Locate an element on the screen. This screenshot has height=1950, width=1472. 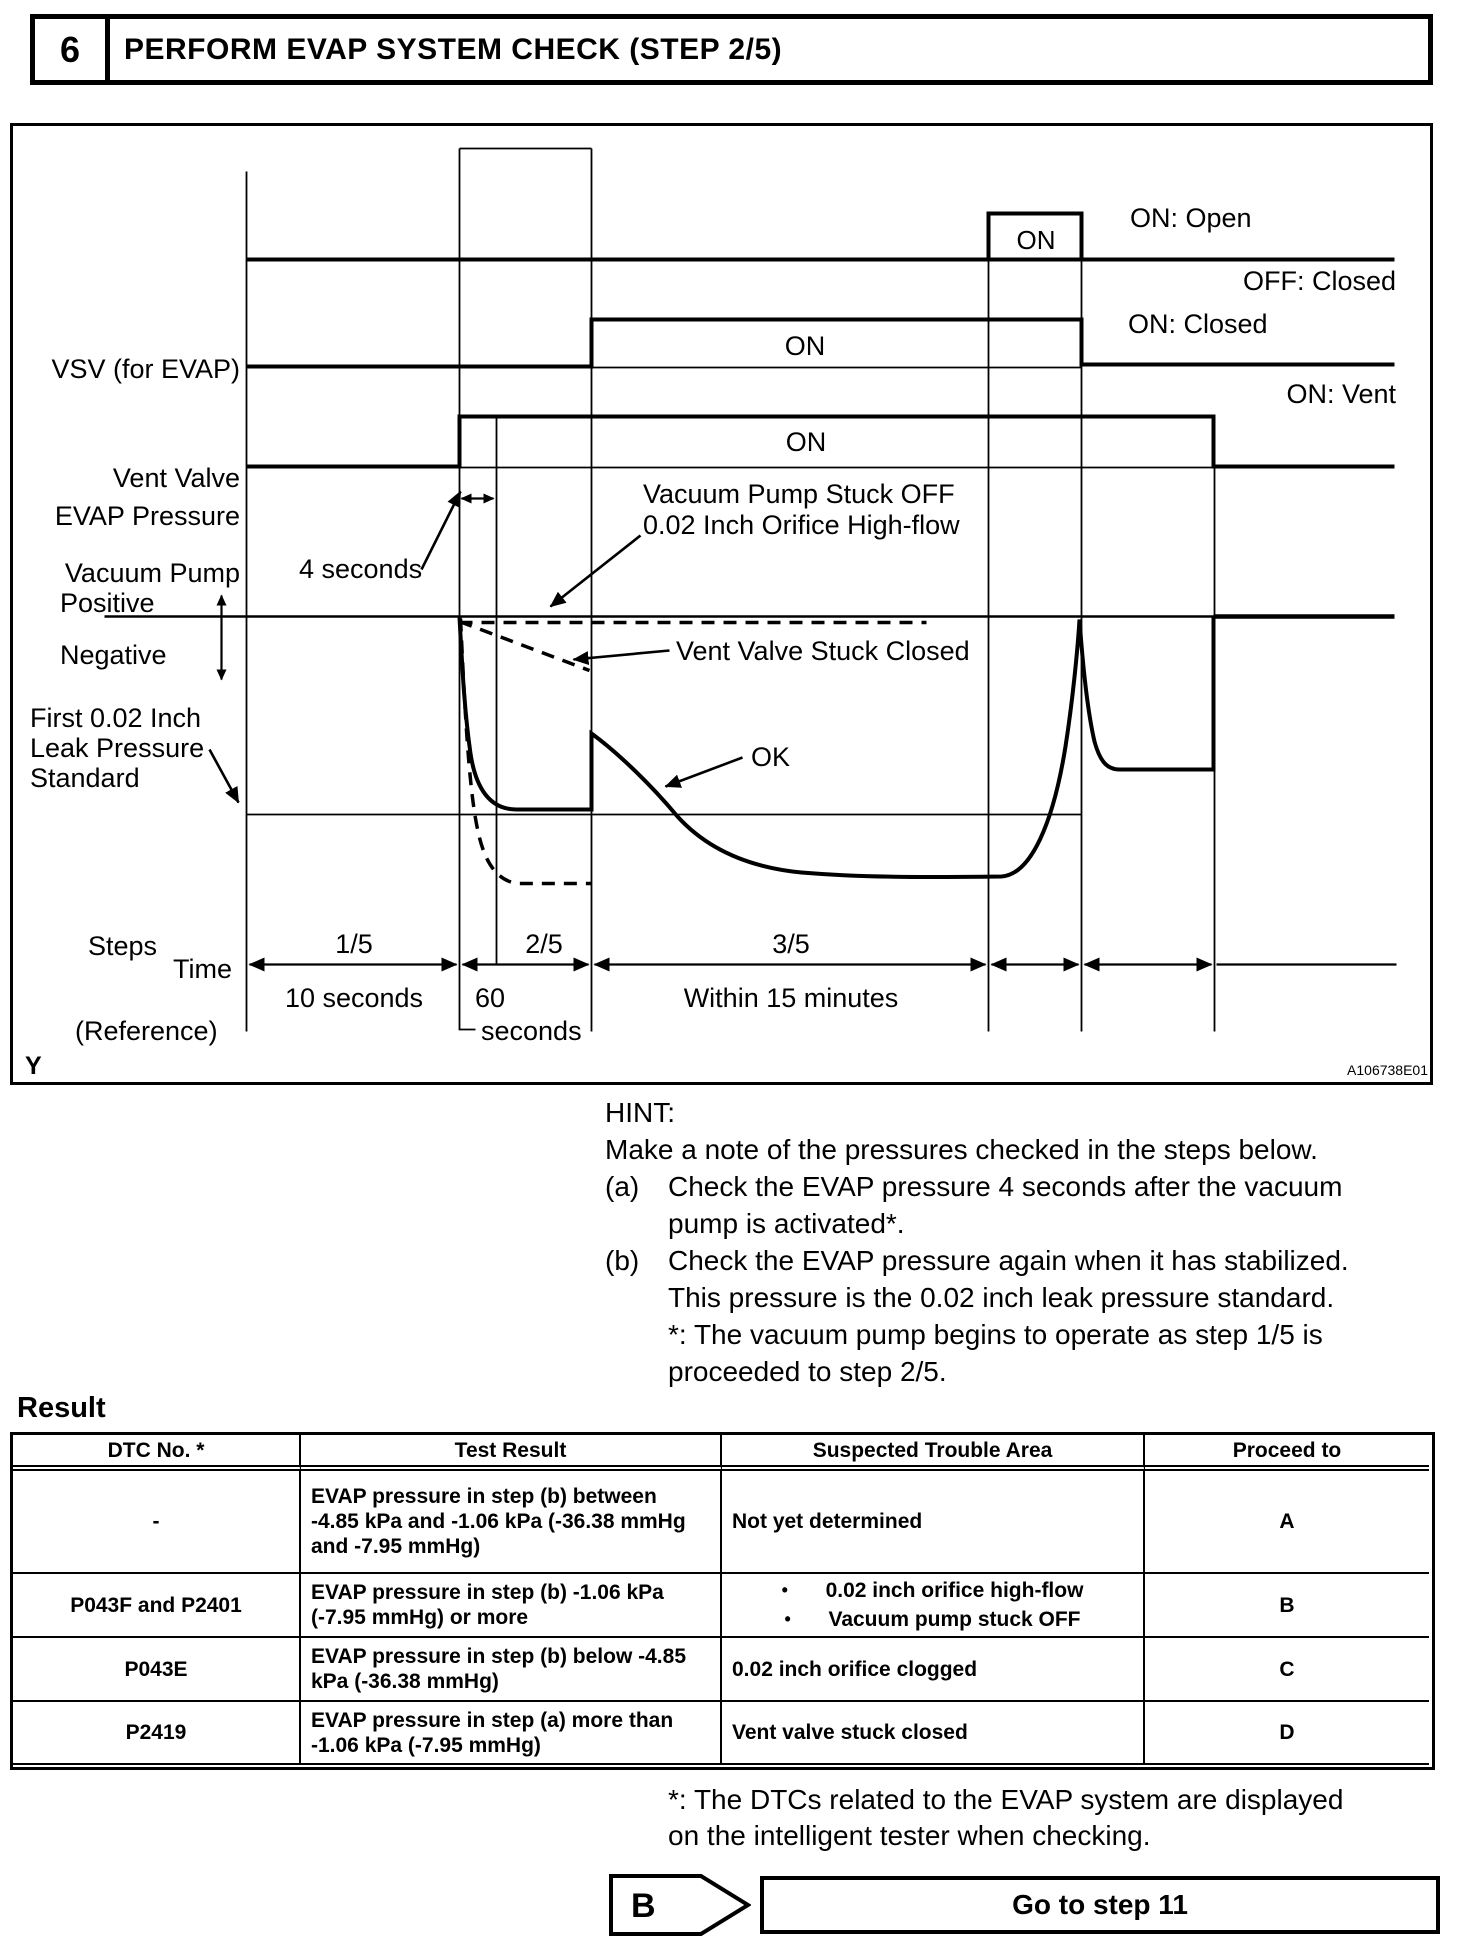
step-number: 6 is located at coordinates (72, 49).